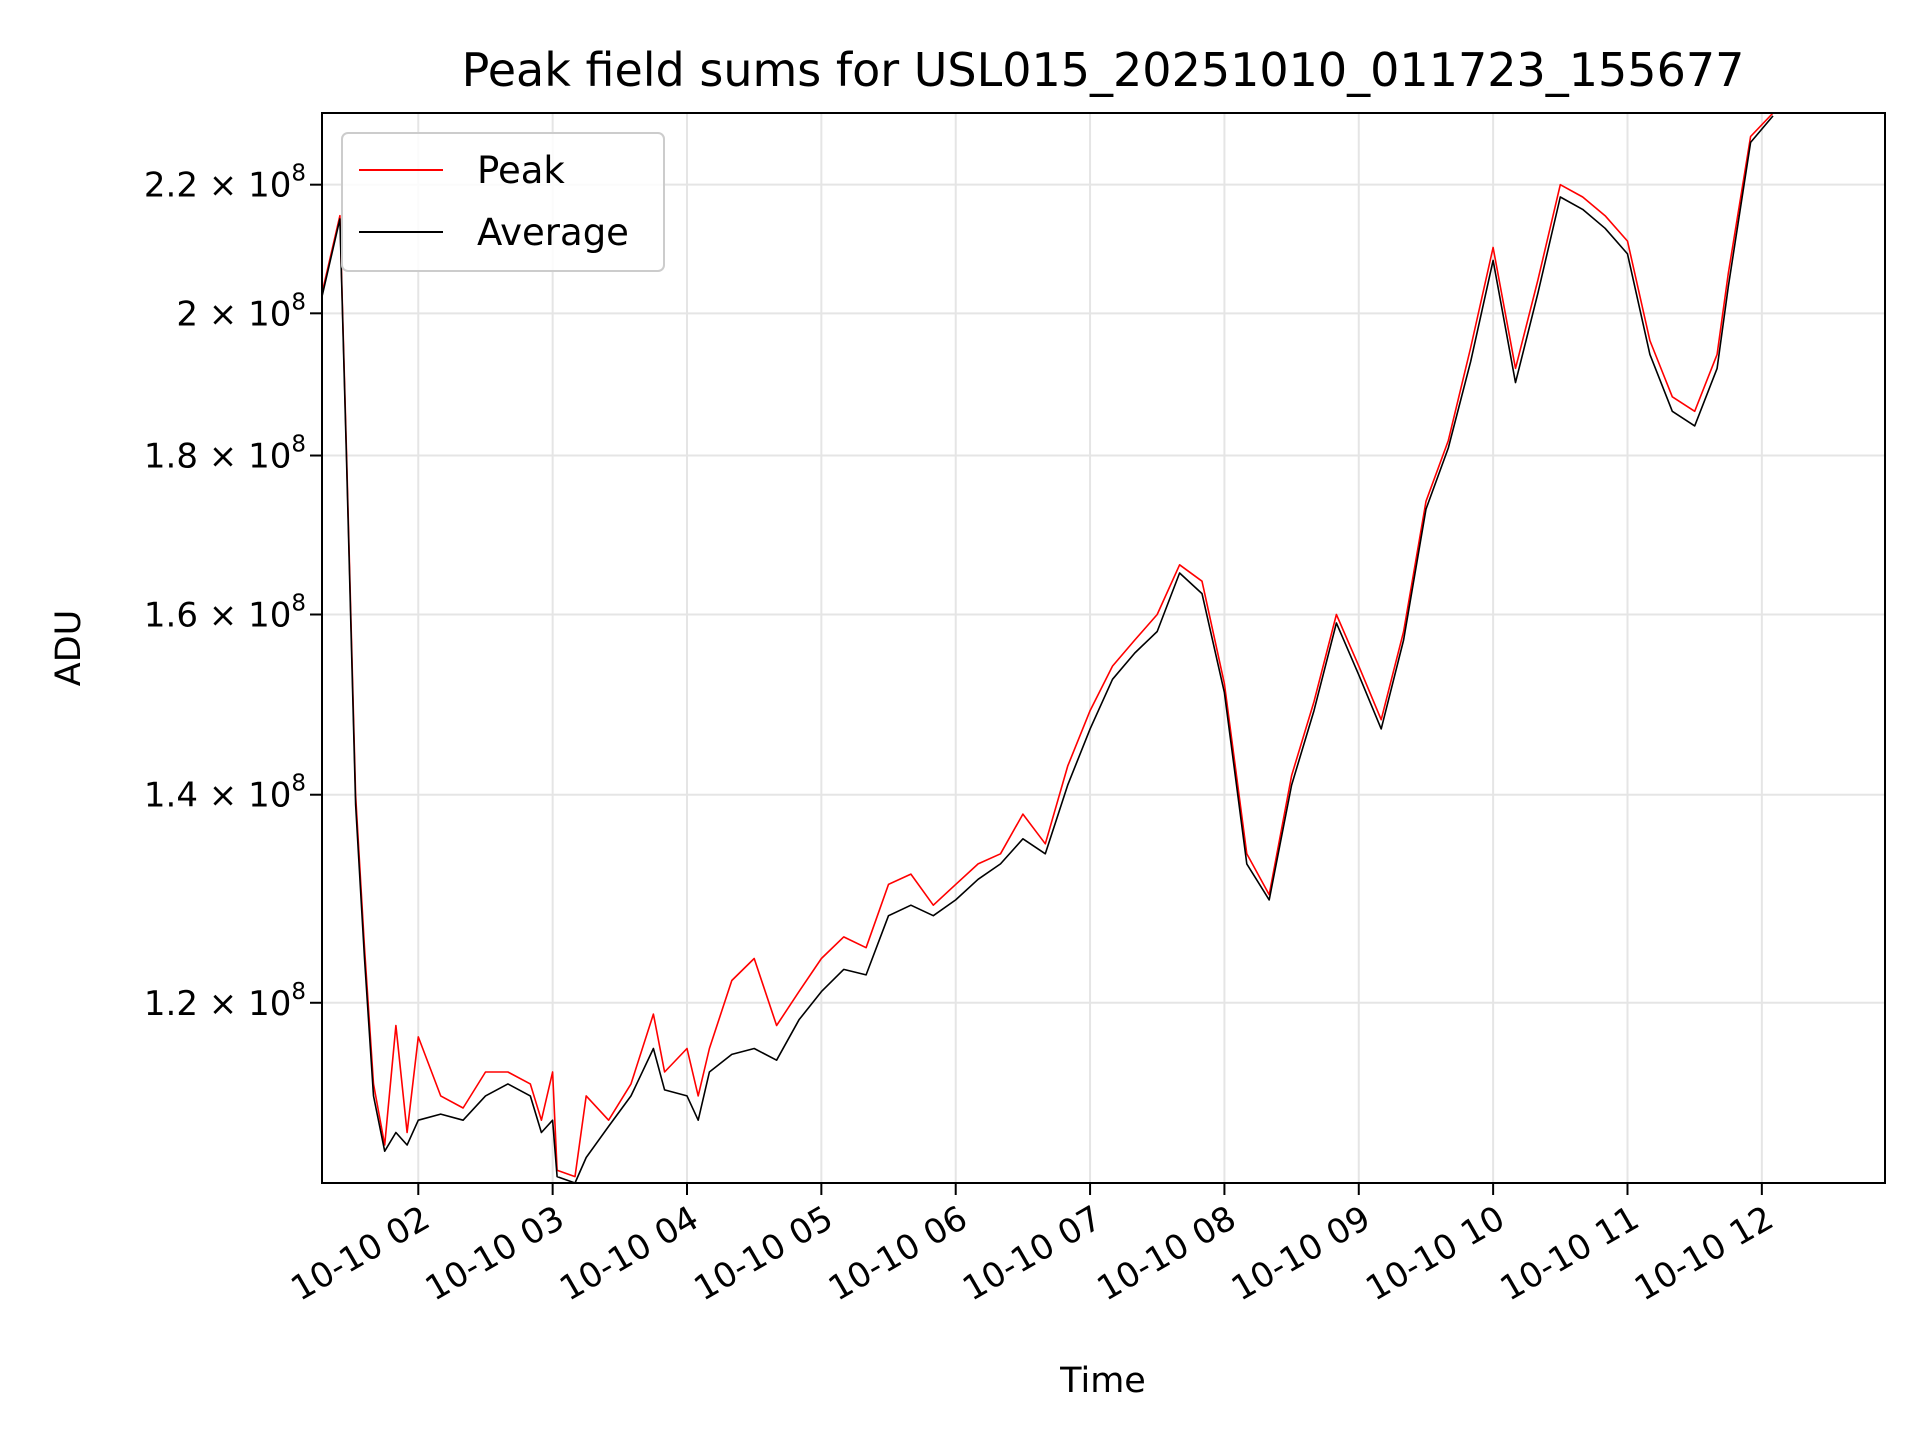 The width and height of the screenshot is (1920, 1440). I want to click on y-tick-label: 1.8 × 10⁸, so click(225, 454).